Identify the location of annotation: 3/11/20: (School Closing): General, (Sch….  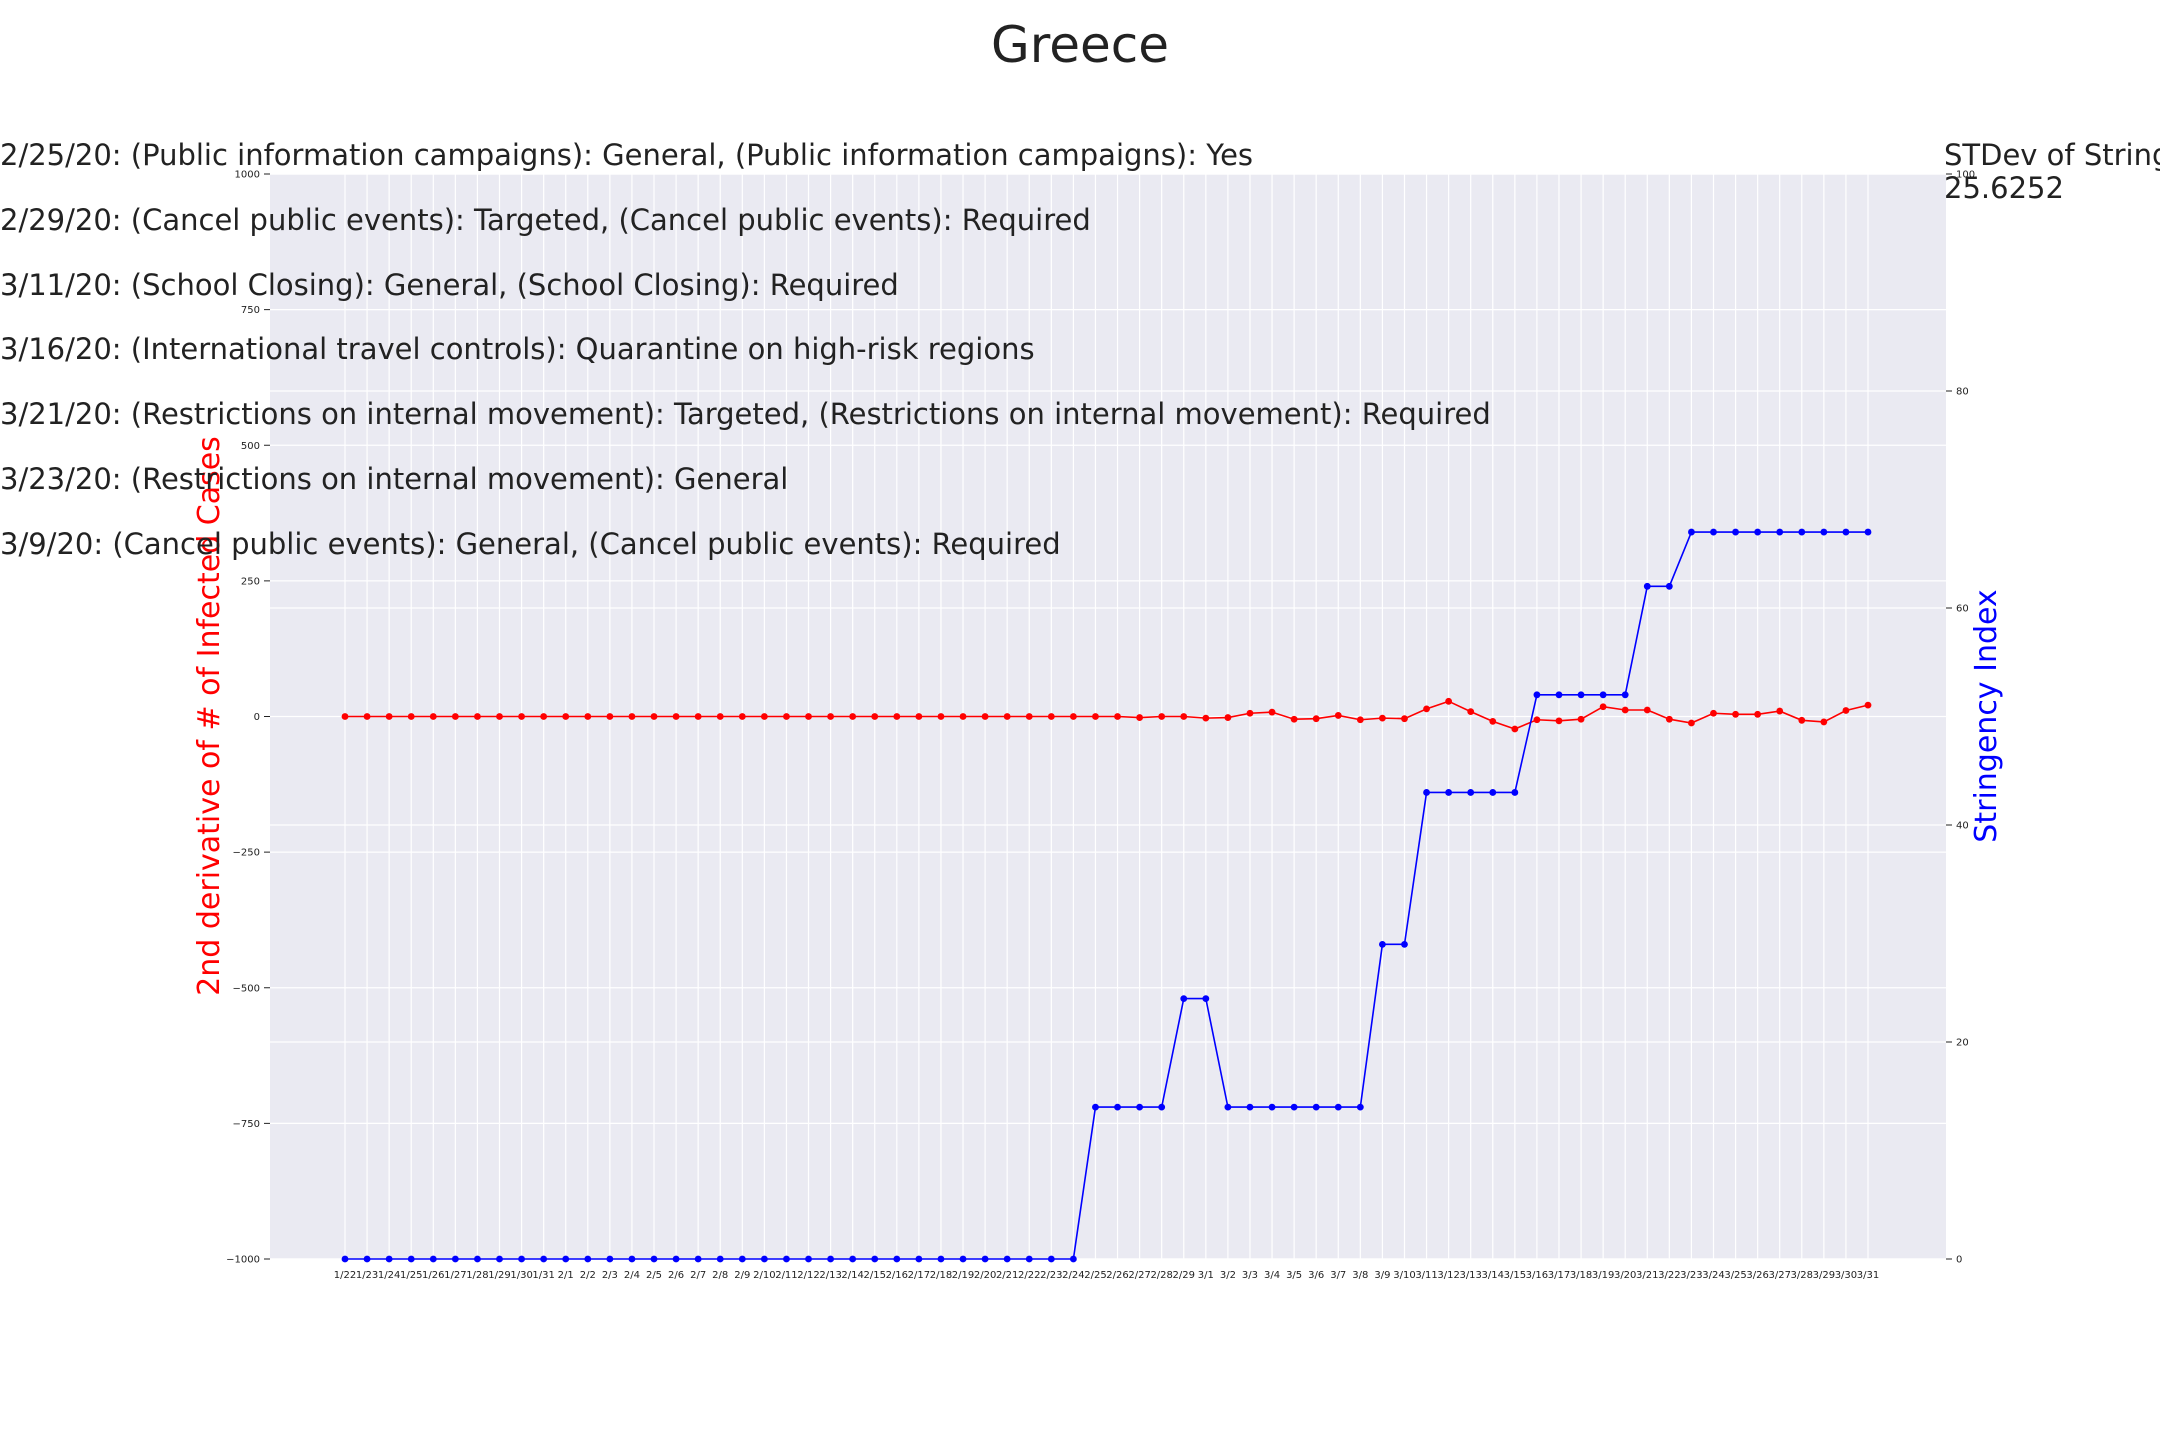
(449, 285).